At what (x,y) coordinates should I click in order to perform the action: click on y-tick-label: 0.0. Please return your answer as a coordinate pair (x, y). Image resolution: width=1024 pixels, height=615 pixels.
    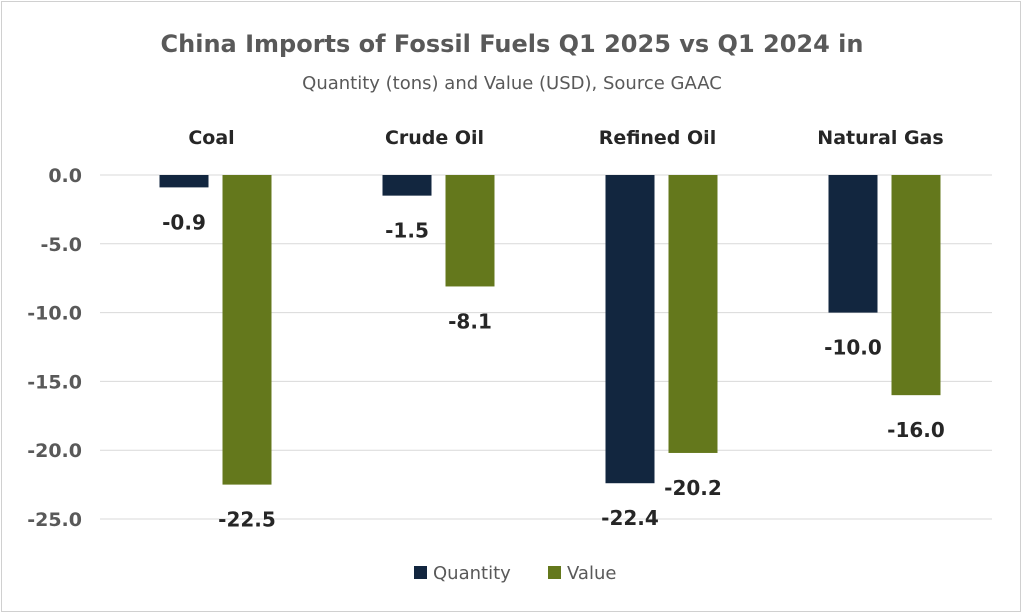
    Looking at the image, I should click on (65, 176).